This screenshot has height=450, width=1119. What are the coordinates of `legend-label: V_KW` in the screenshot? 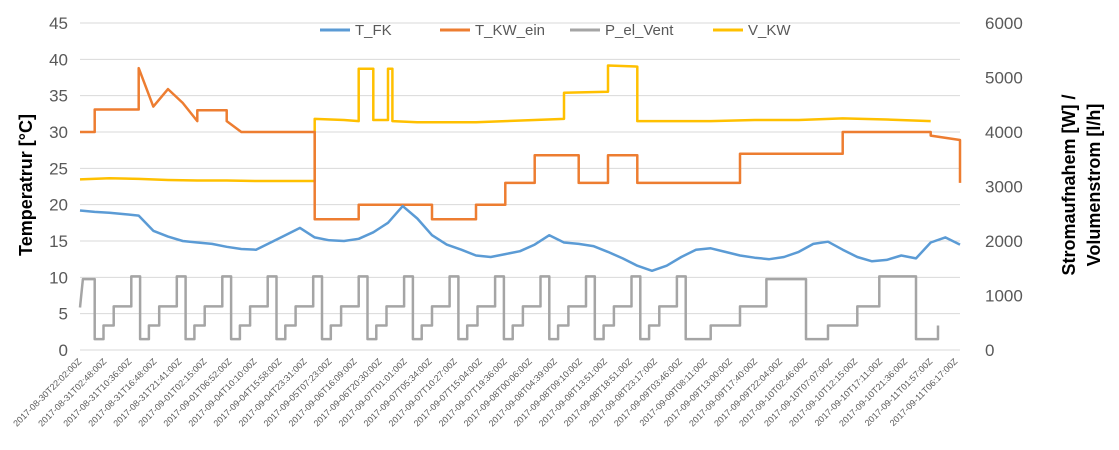 It's located at (769, 30).